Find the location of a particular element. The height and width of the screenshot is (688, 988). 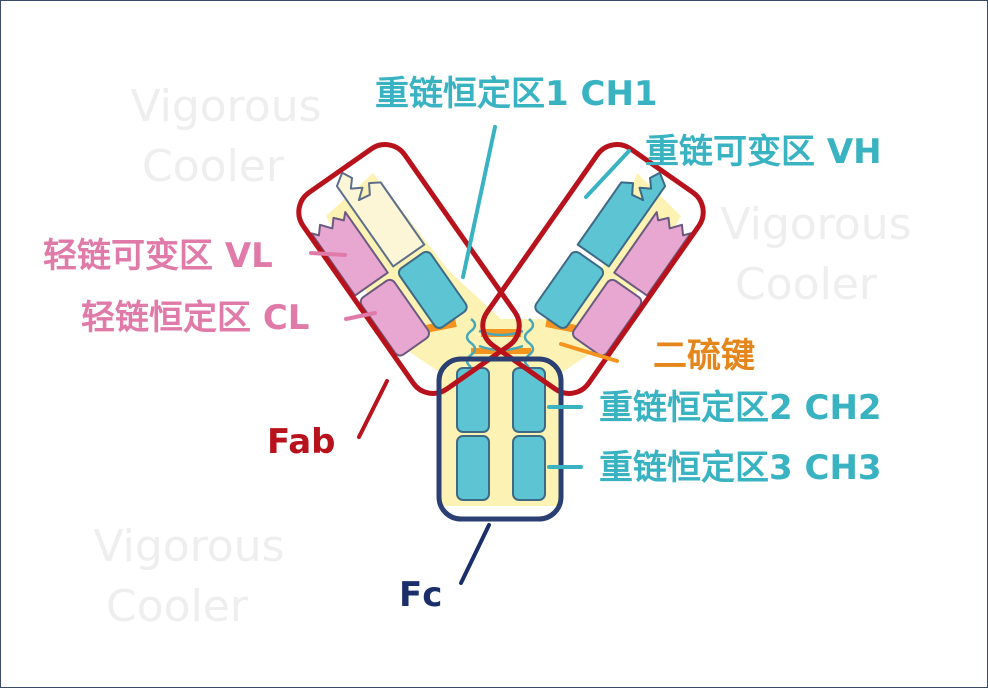

fc-leader is located at coordinates (475, 554).